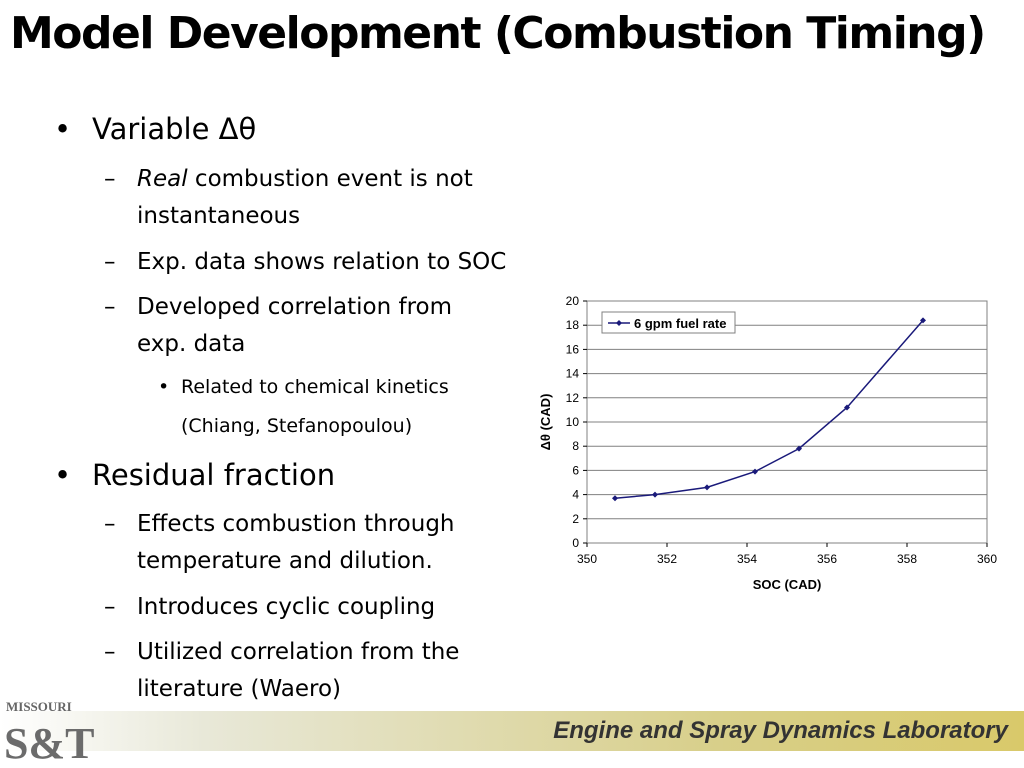 Image resolution: width=1024 pixels, height=768 pixels. I want to click on subbullet-utilized-correlation: Utilized correlation from the, so click(298, 652).